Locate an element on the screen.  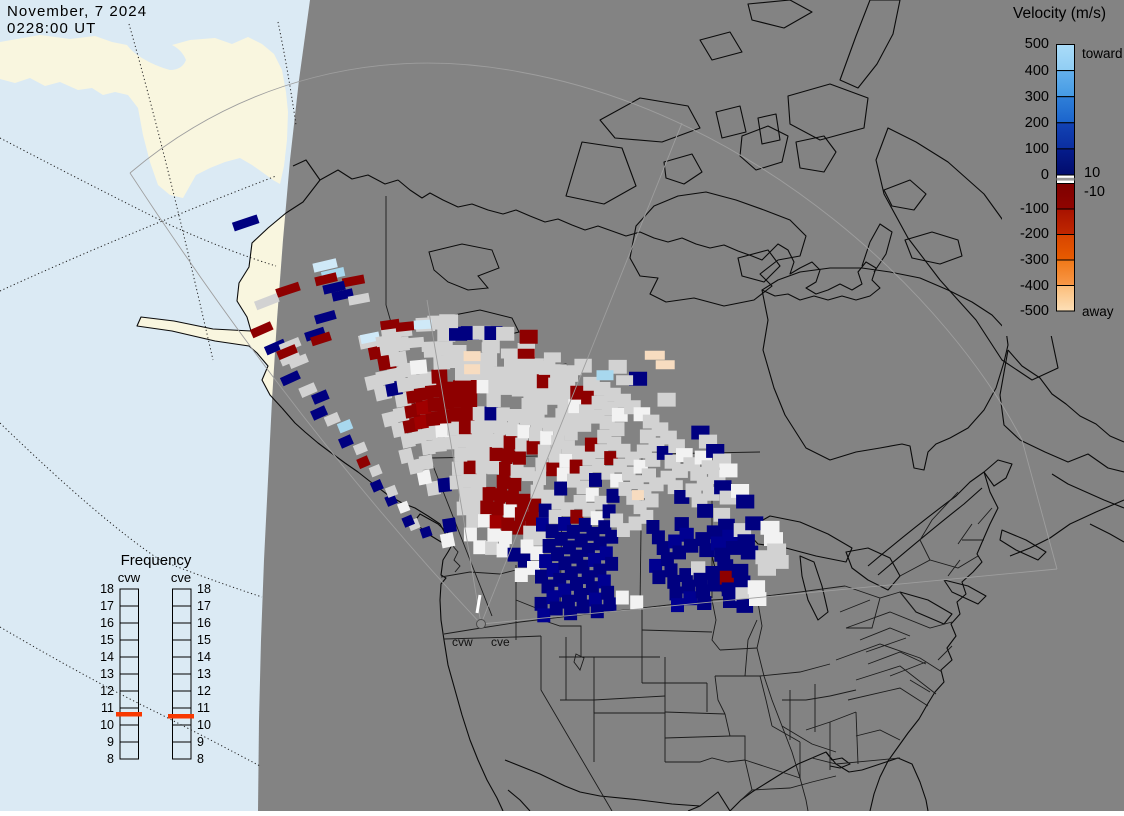
svg-text: 500 is located at coordinates (1037, 44).